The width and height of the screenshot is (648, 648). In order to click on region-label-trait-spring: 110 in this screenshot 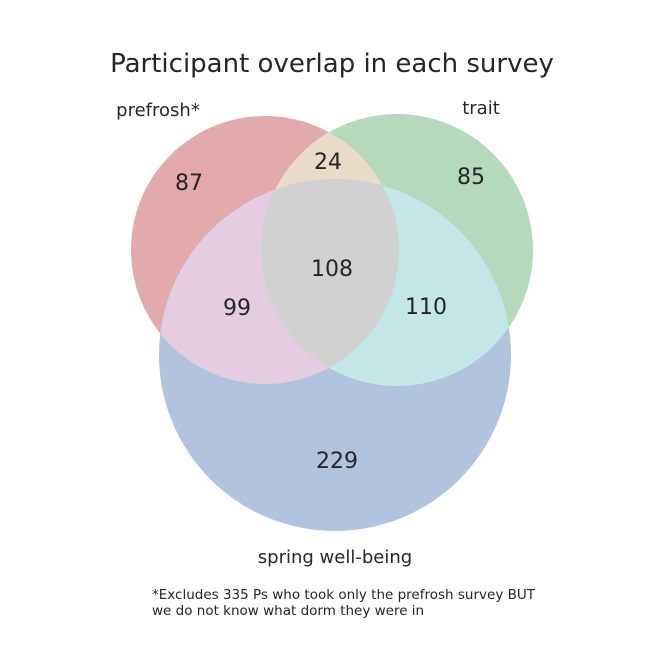, I will do `click(426, 307)`.